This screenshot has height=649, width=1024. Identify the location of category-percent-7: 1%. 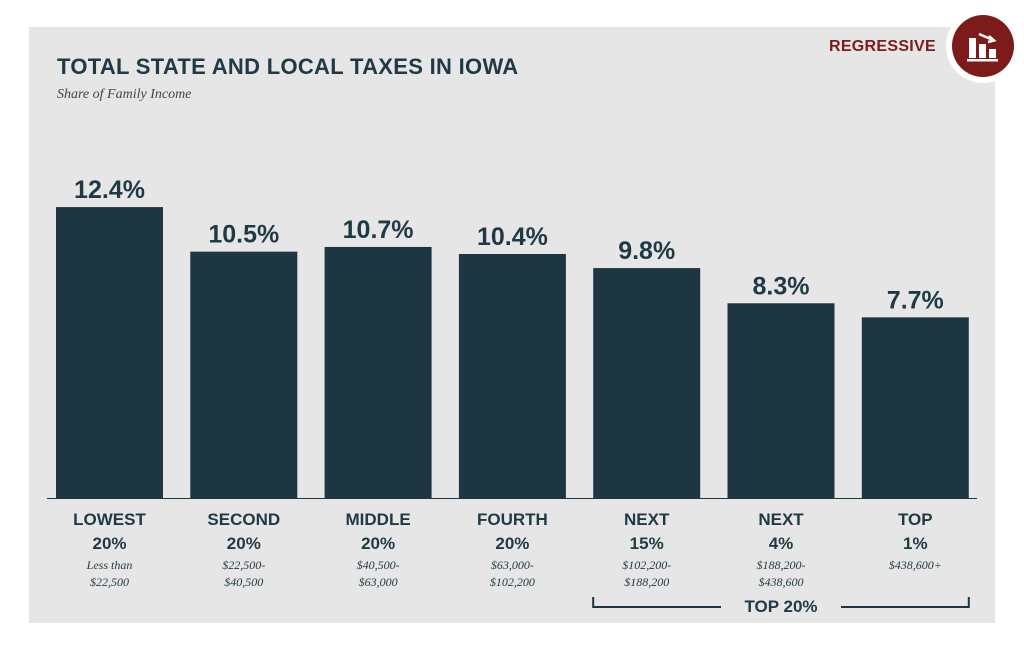
(915, 543).